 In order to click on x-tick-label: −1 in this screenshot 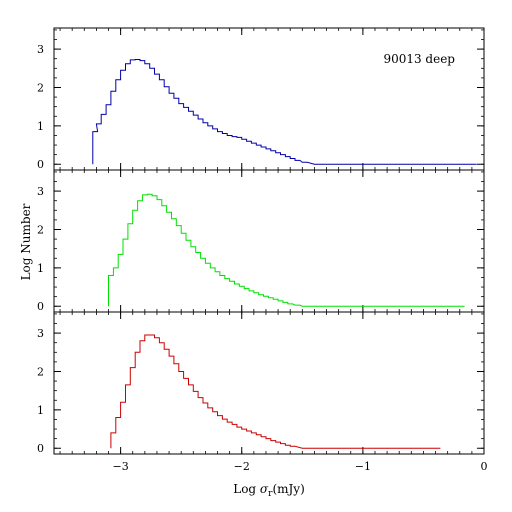, I will do `click(363, 466)`.